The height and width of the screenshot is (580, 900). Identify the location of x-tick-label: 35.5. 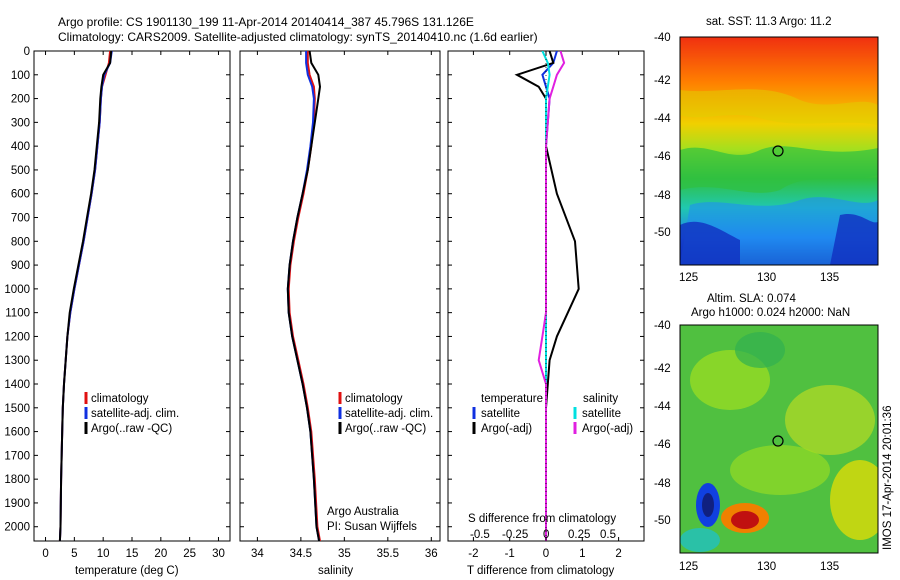
(388, 554).